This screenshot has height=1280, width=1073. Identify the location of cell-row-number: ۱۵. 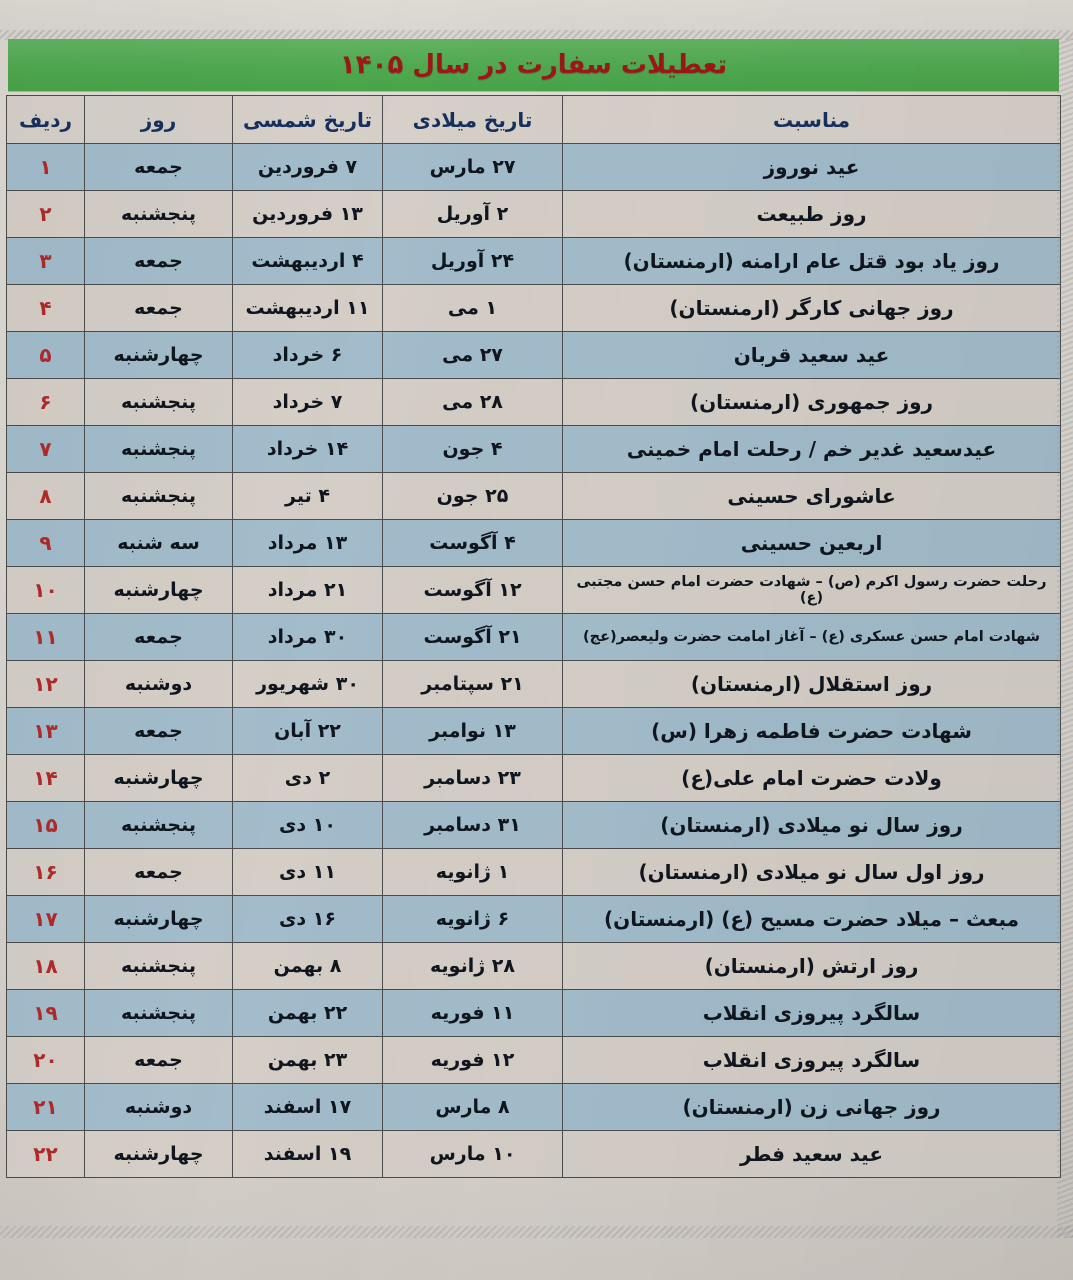
(45, 825).